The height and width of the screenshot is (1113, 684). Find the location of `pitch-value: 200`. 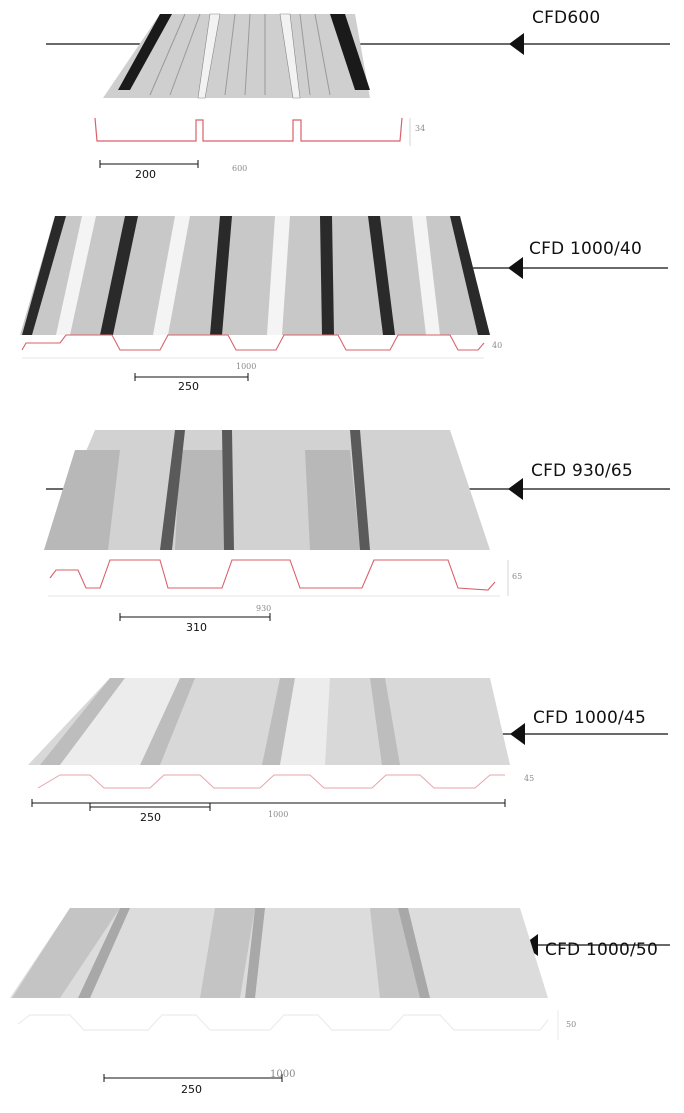

pitch-value: 200 is located at coordinates (145, 174).